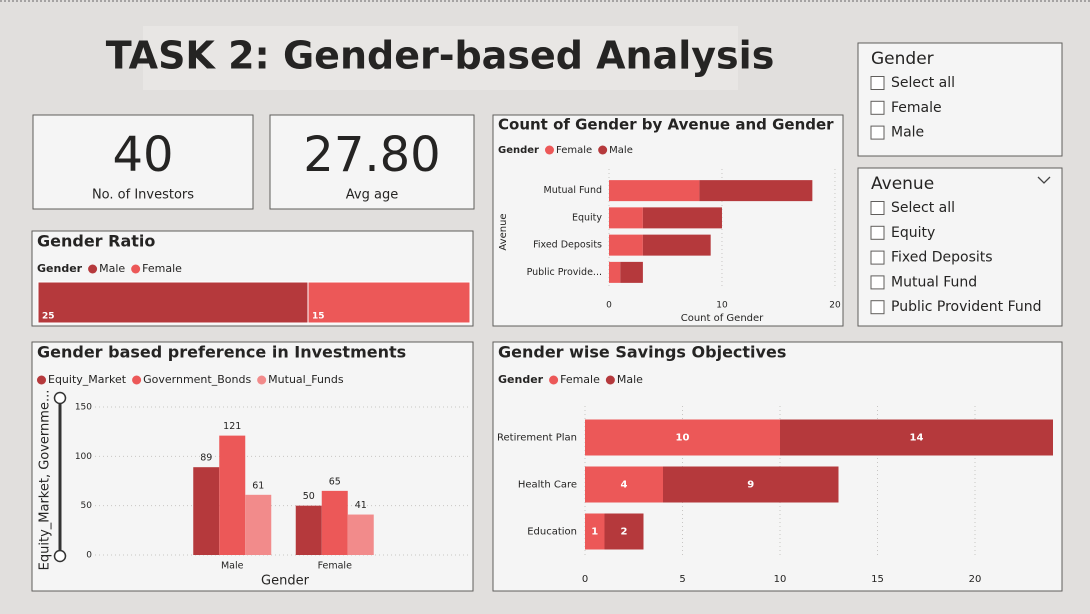 This screenshot has width=1090, height=614. Describe the element at coordinates (232, 426) in the screenshot. I see `data-label: 121` at that location.